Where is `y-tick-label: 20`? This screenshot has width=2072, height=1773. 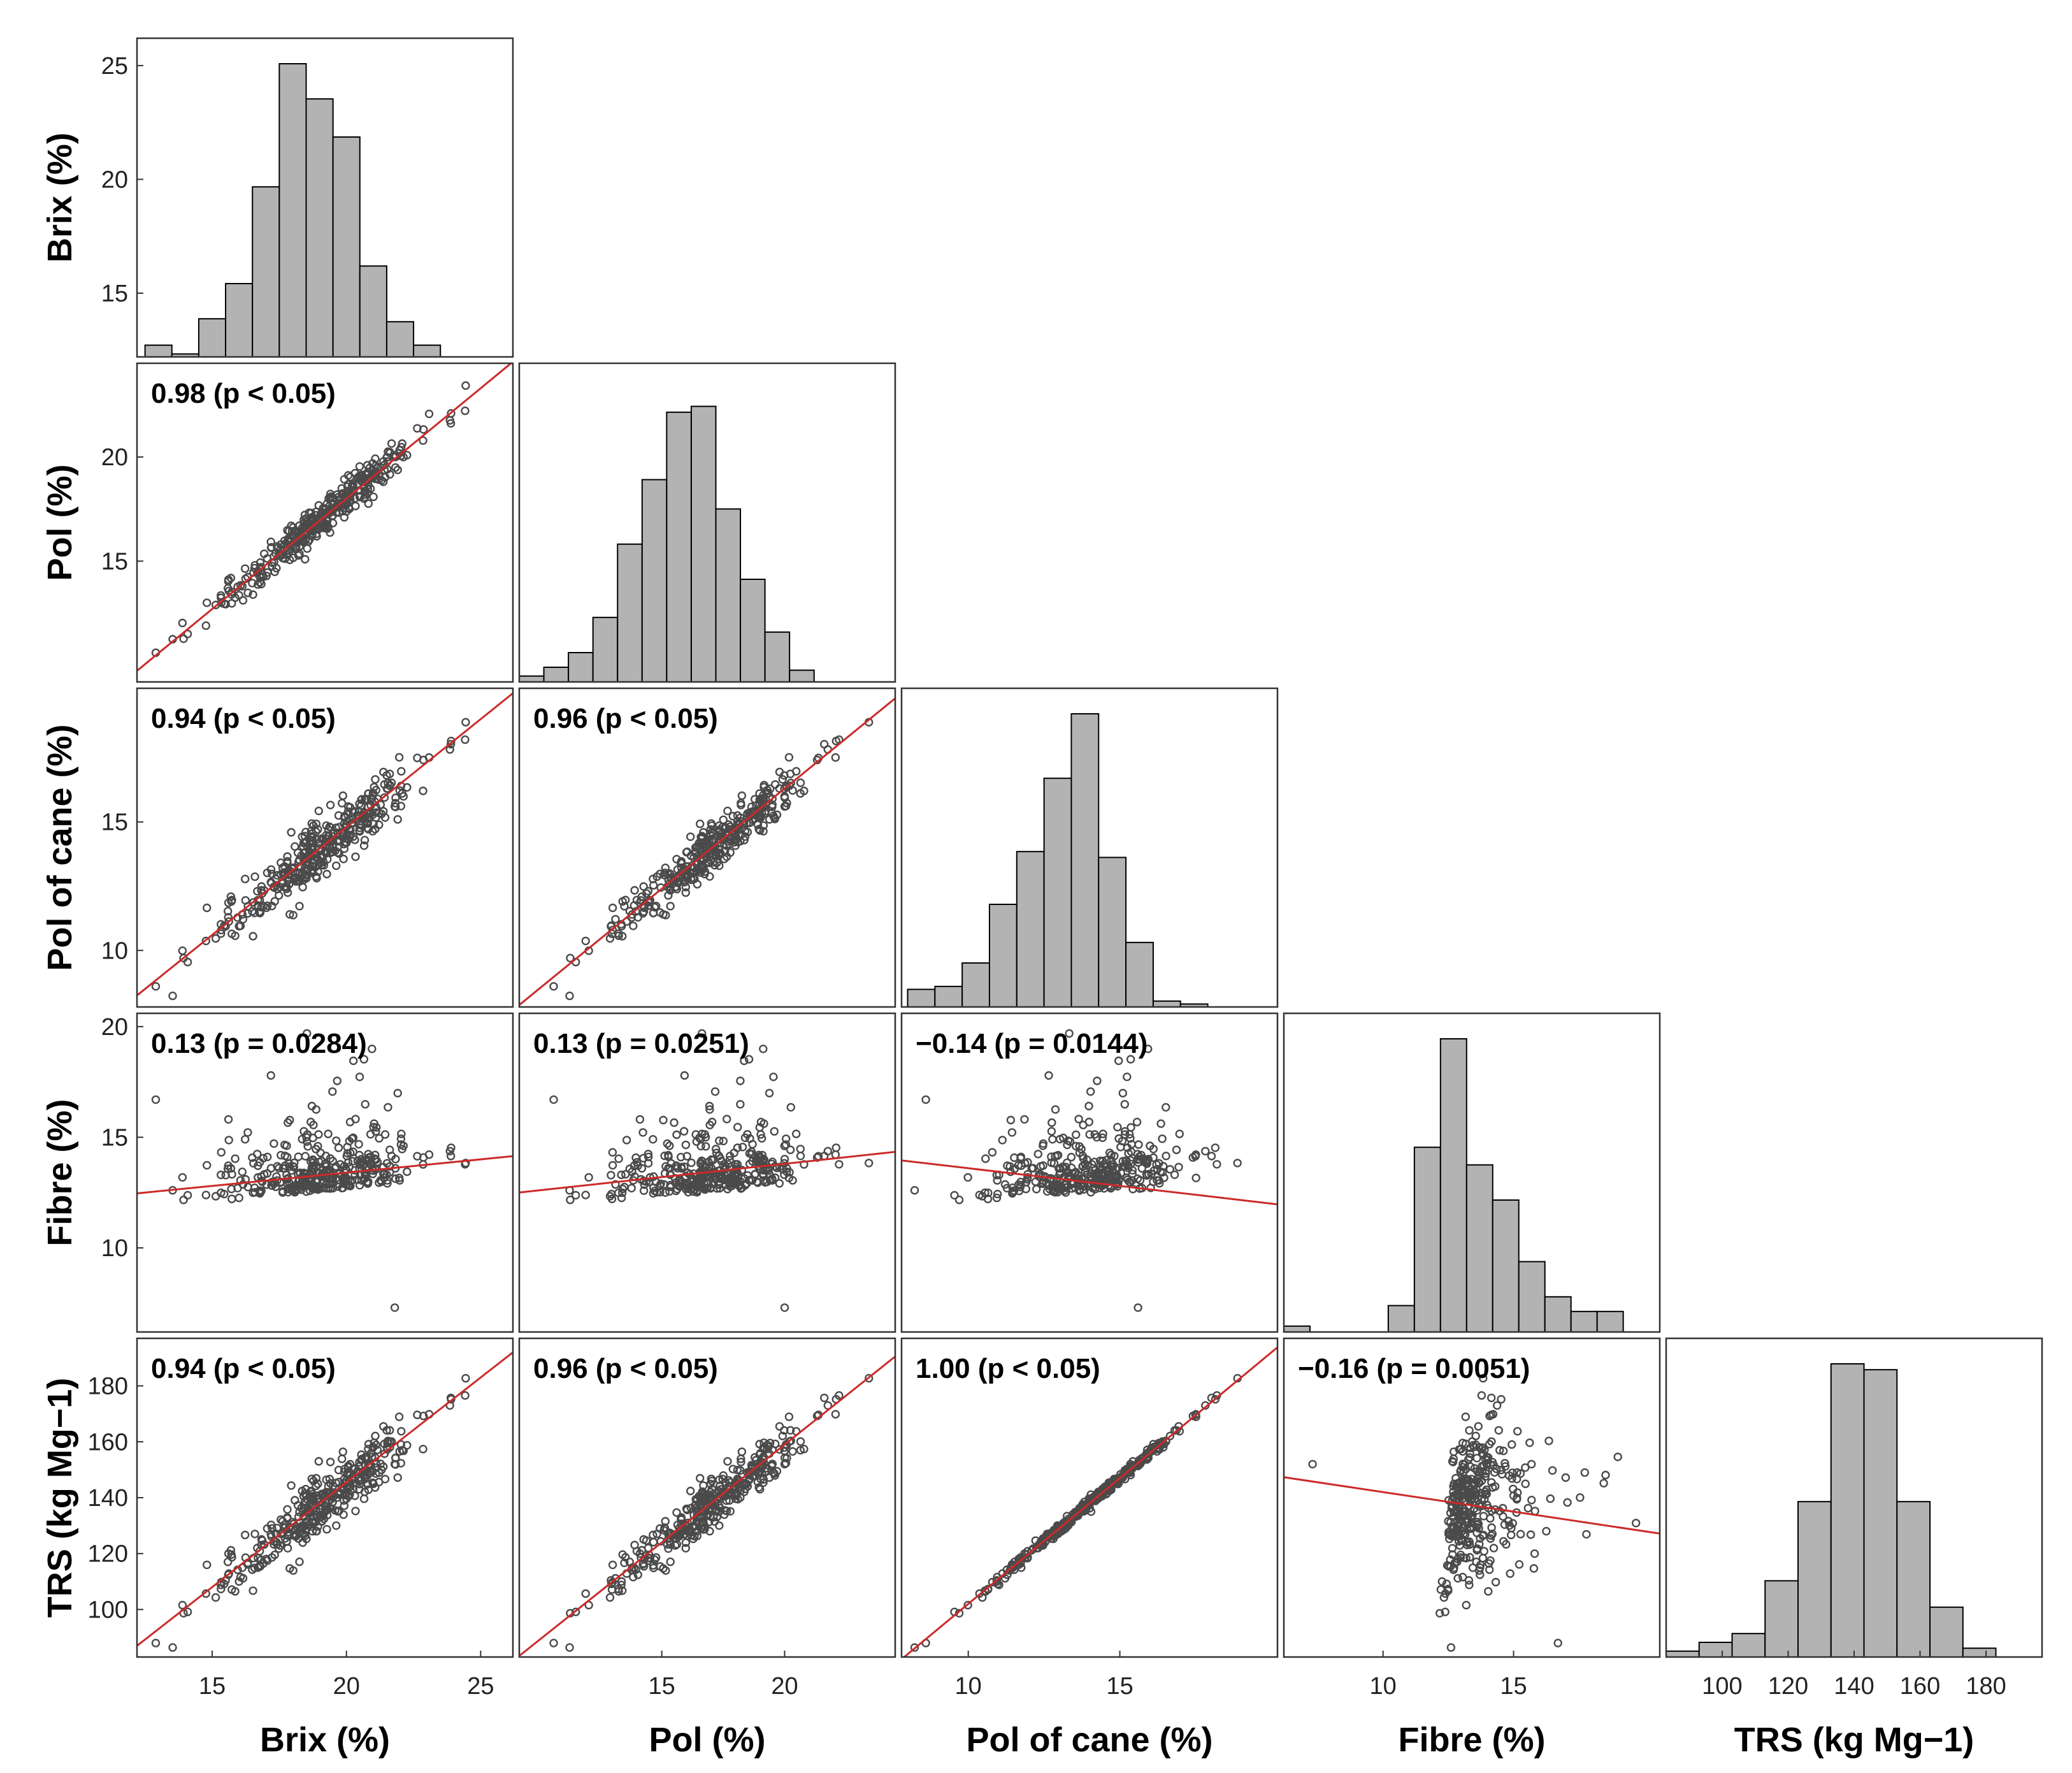
y-tick-label: 20 is located at coordinates (115, 1027).